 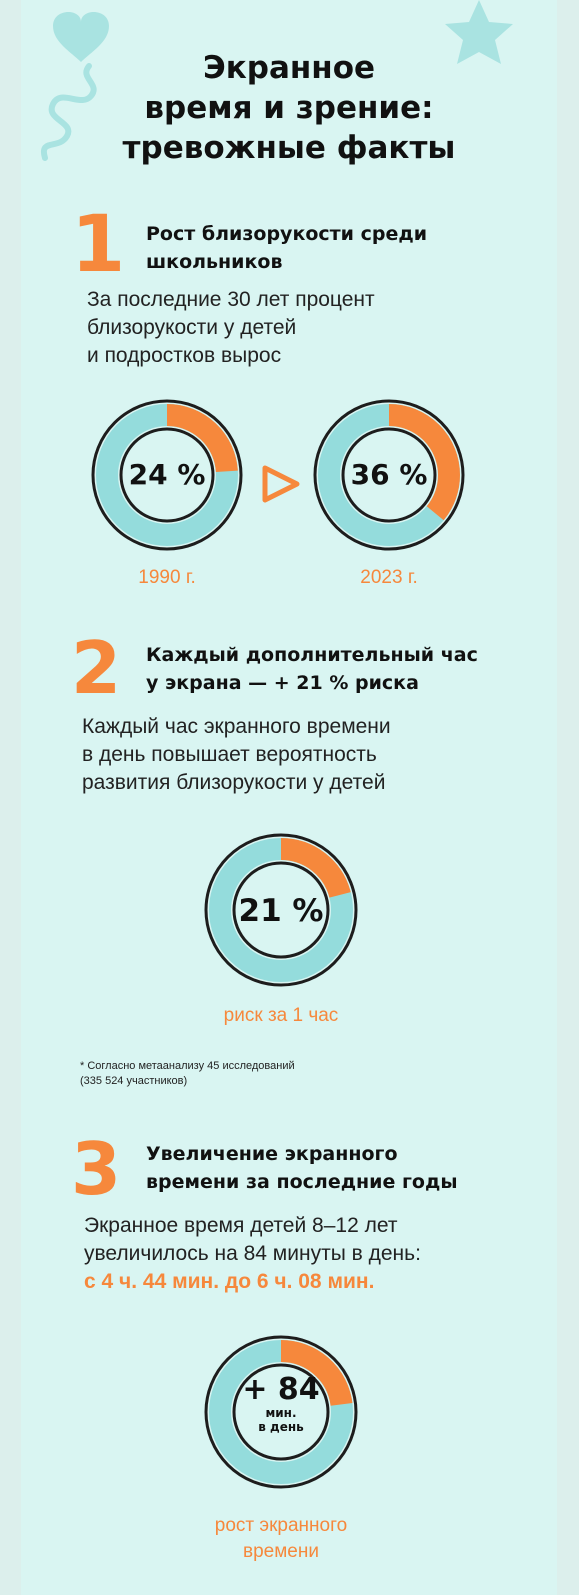 I want to click on section-3-text-line-2: увеличилось на 84 минуты в день:, so click(x=252, y=1253).